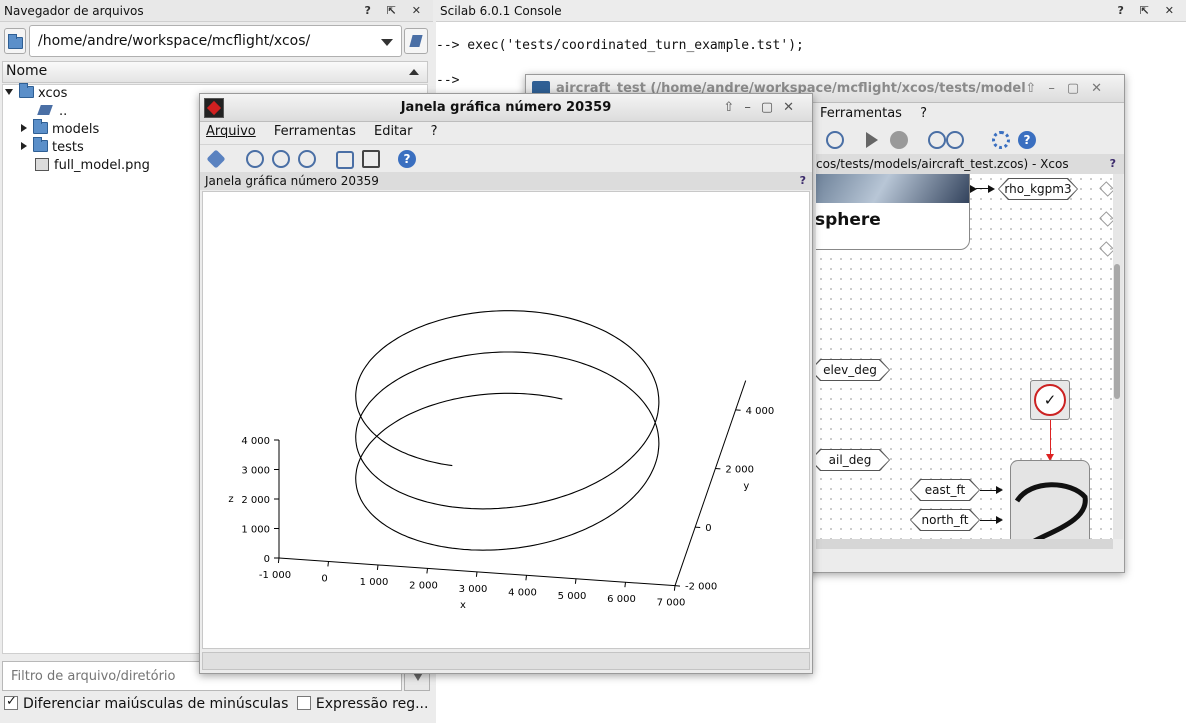 Image resolution: width=1186 pixels, height=723 pixels. What do you see at coordinates (621, 599) in the screenshot?
I see `x-tick-label: 6 000` at bounding box center [621, 599].